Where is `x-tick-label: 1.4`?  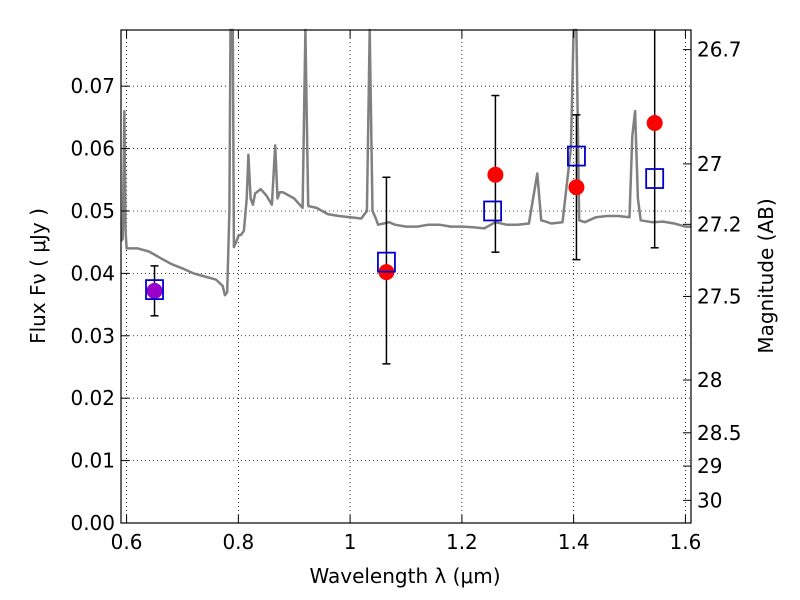 x-tick-label: 1.4 is located at coordinates (574, 542).